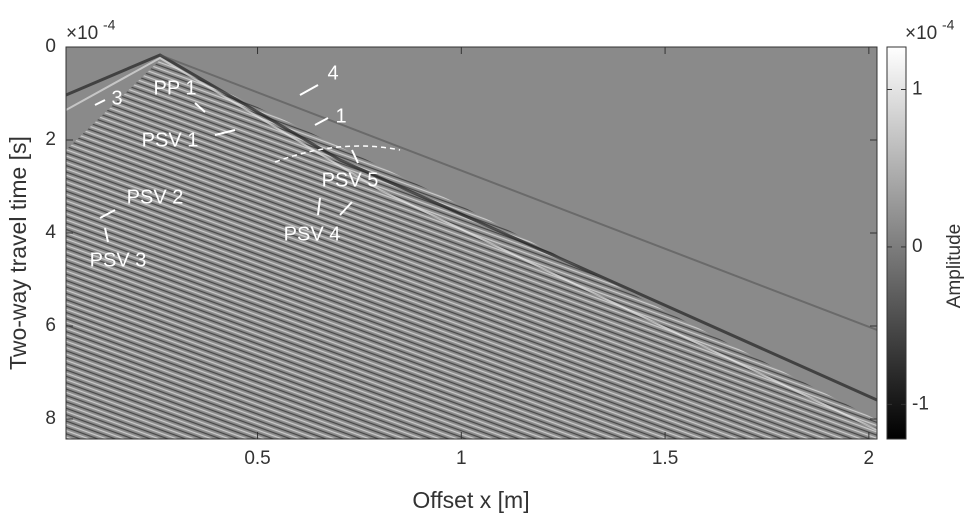 The width and height of the screenshot is (966, 516). Describe the element at coordinates (948, 25) in the screenshot. I see `colorbar-exponent: -4` at that location.